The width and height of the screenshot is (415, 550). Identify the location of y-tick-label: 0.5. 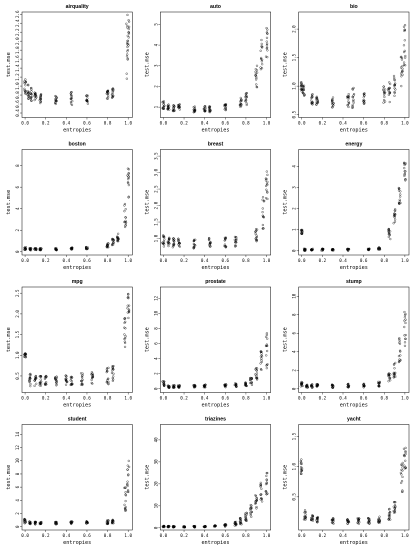
(294, 114).